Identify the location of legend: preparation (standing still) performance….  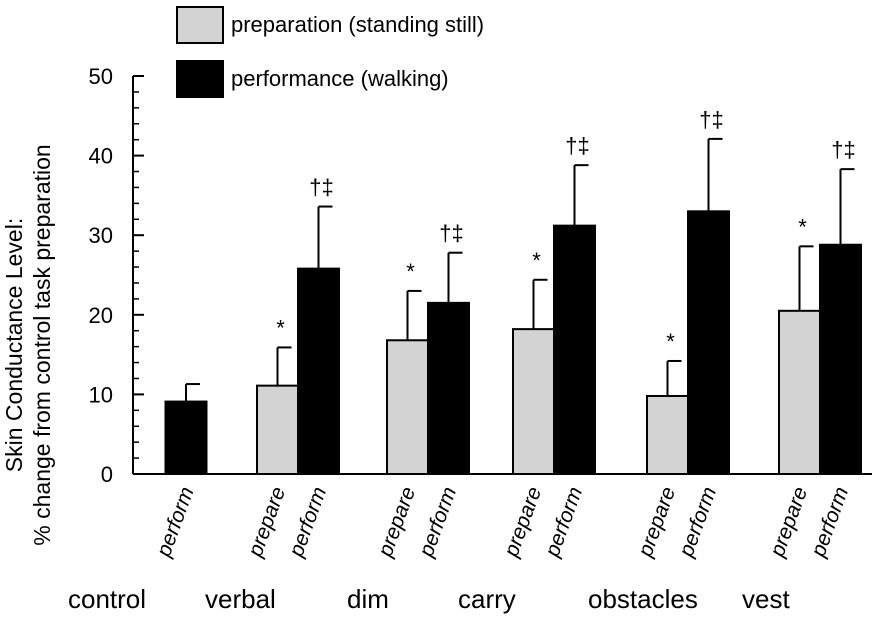
(330, 52).